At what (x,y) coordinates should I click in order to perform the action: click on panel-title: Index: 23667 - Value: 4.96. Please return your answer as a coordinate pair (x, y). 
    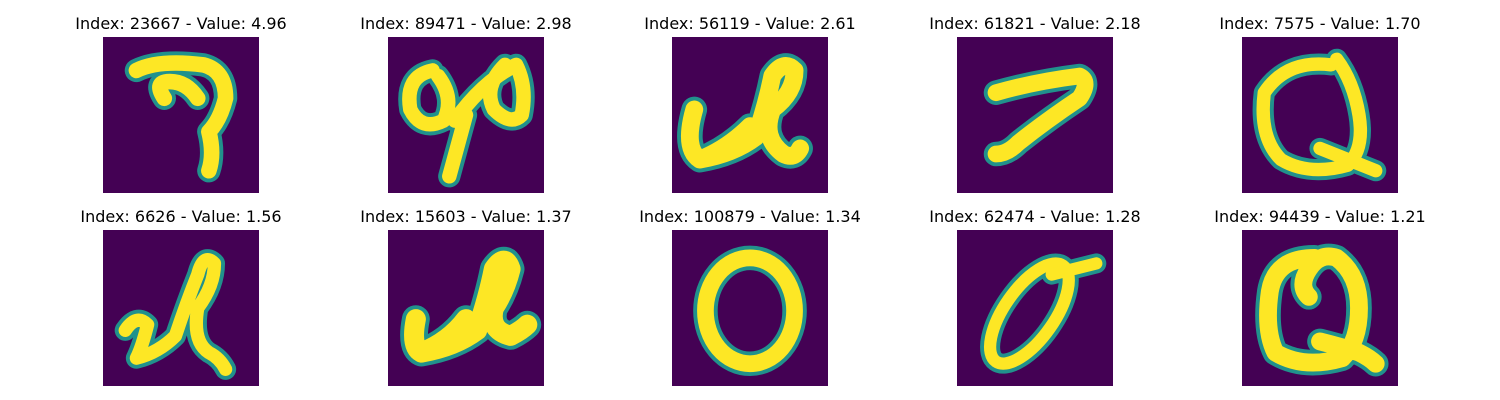
    Looking at the image, I should click on (181, 23).